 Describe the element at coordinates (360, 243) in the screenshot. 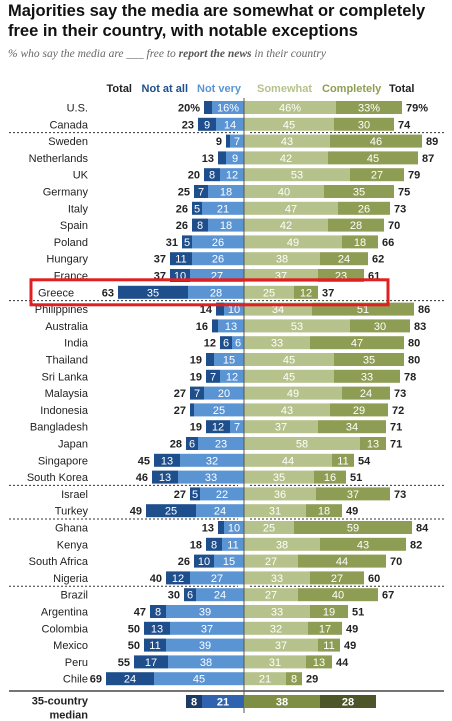

I see `label-completely: 18` at that location.